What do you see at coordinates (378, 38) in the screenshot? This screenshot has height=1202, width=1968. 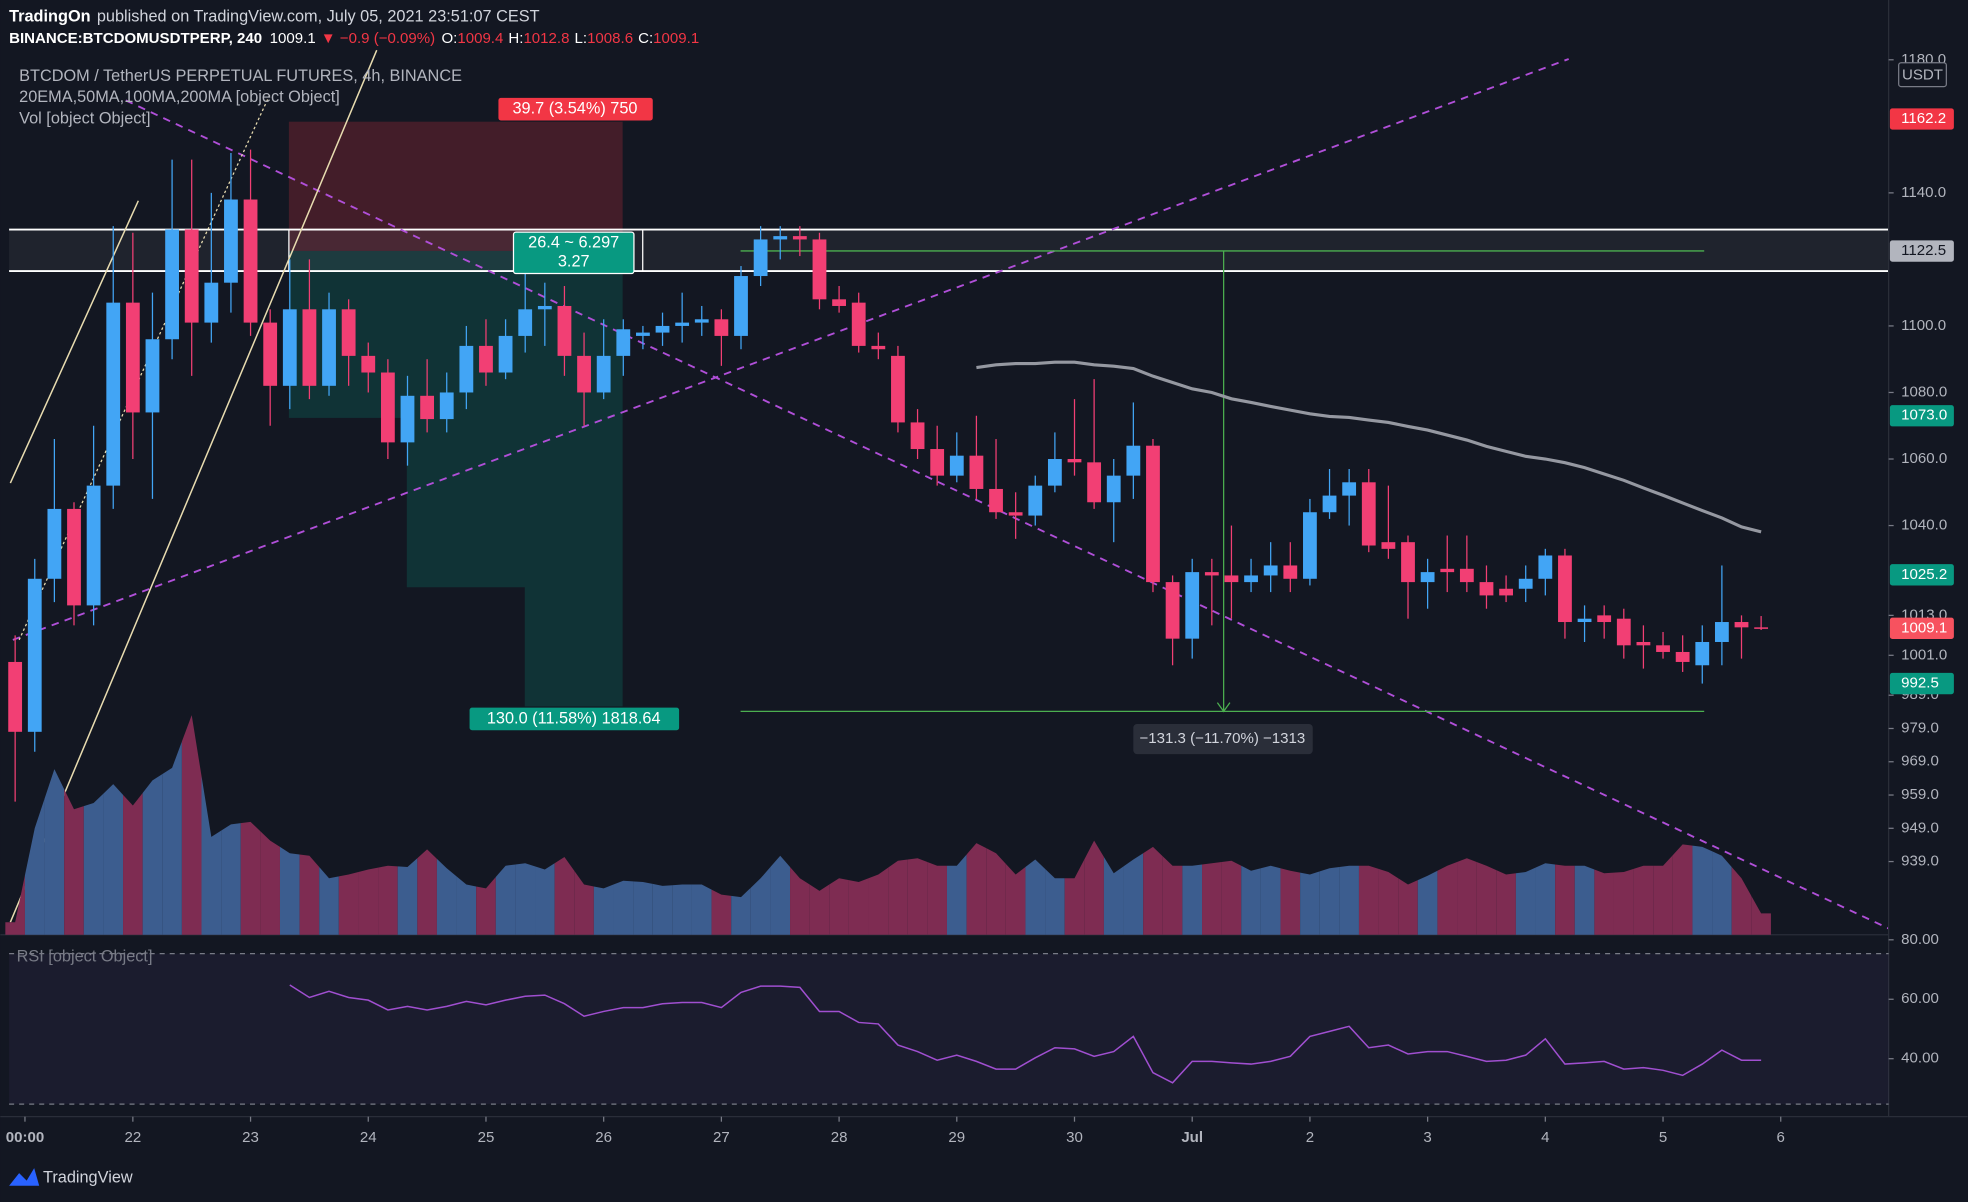 I see `change: ▼ −0.9 (−0.09%)` at bounding box center [378, 38].